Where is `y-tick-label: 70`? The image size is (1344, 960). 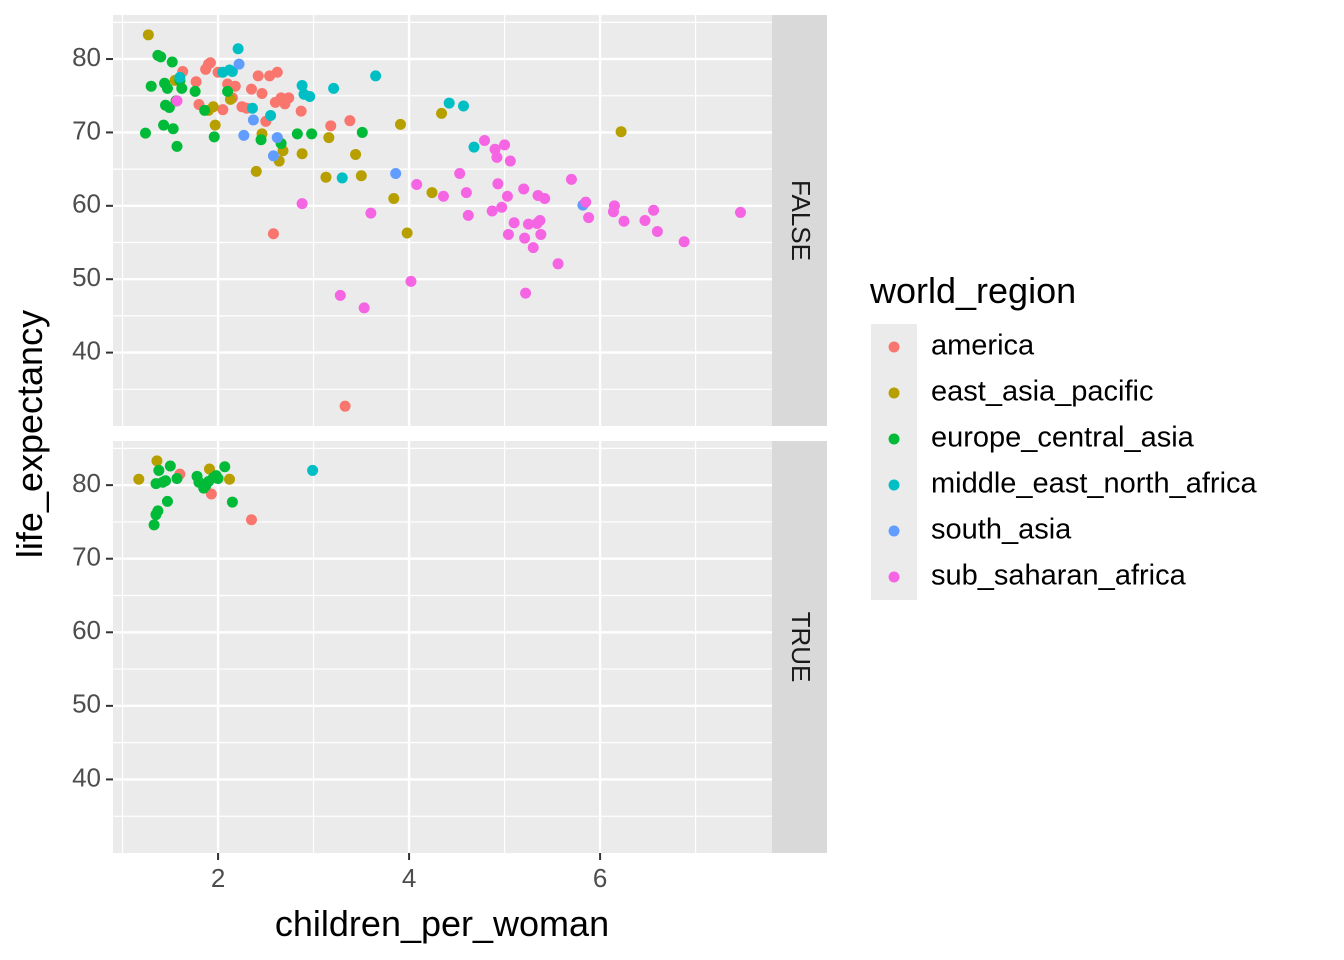 y-tick-label: 70 is located at coordinates (86, 557).